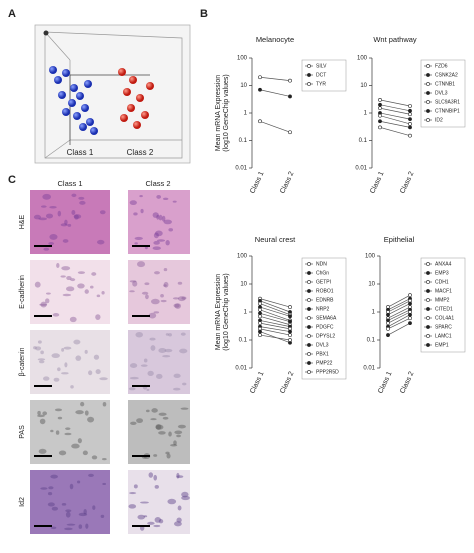  I want to click on y-tick-label: 0.01, so click(241, 369).